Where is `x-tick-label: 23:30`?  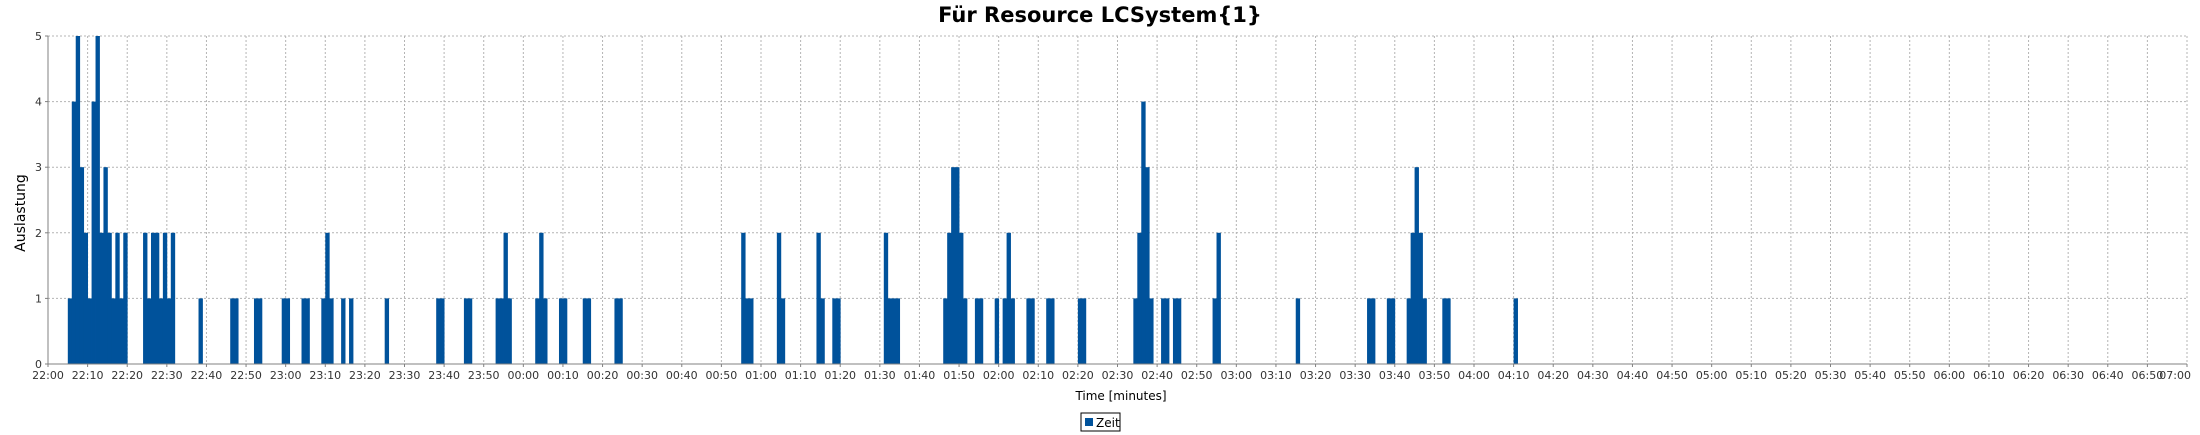 x-tick-label: 23:30 is located at coordinates (405, 375).